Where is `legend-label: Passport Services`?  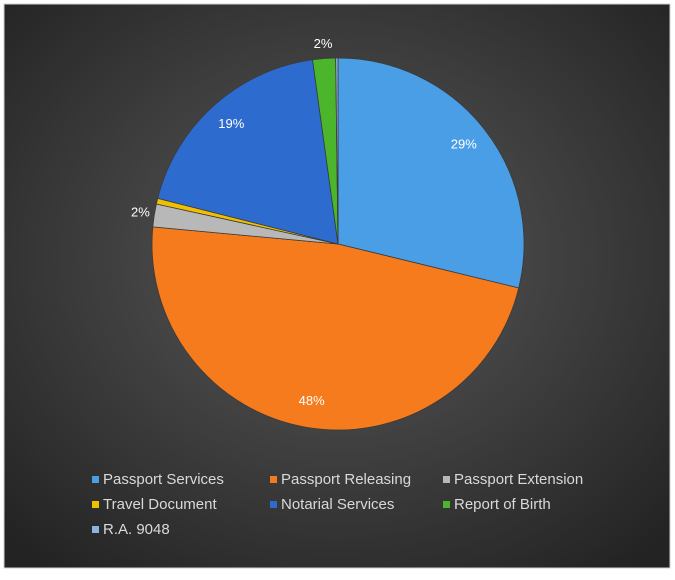
legend-label: Passport Services is located at coordinates (163, 479).